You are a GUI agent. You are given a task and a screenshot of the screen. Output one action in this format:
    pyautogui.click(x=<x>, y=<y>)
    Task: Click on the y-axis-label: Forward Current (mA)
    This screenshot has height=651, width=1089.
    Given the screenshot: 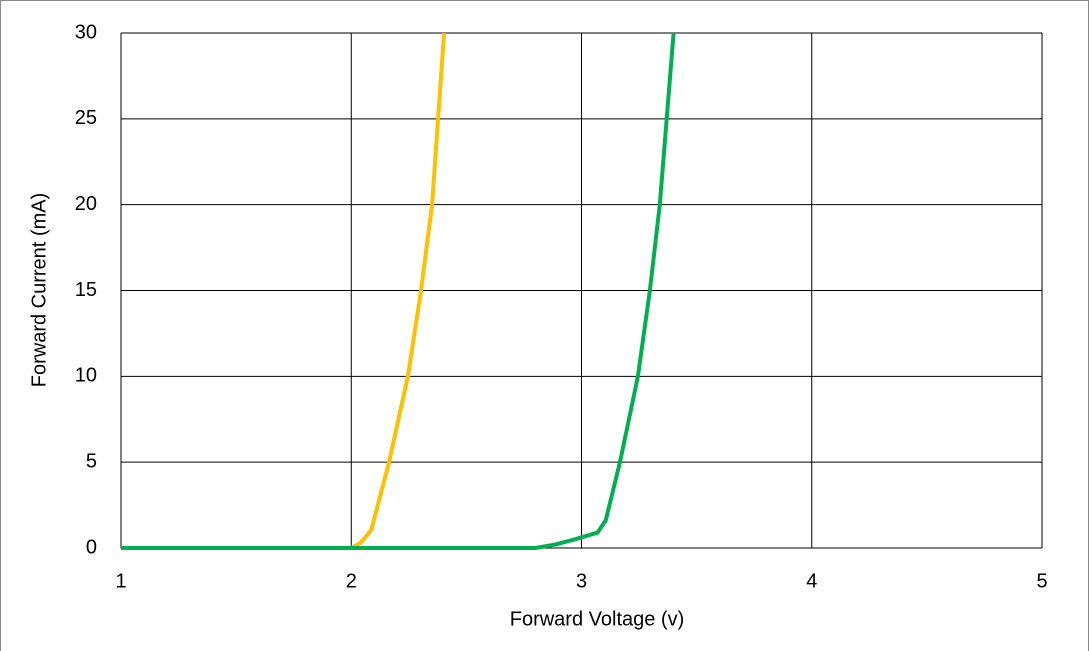 What is the action you would take?
    pyautogui.click(x=39, y=290)
    